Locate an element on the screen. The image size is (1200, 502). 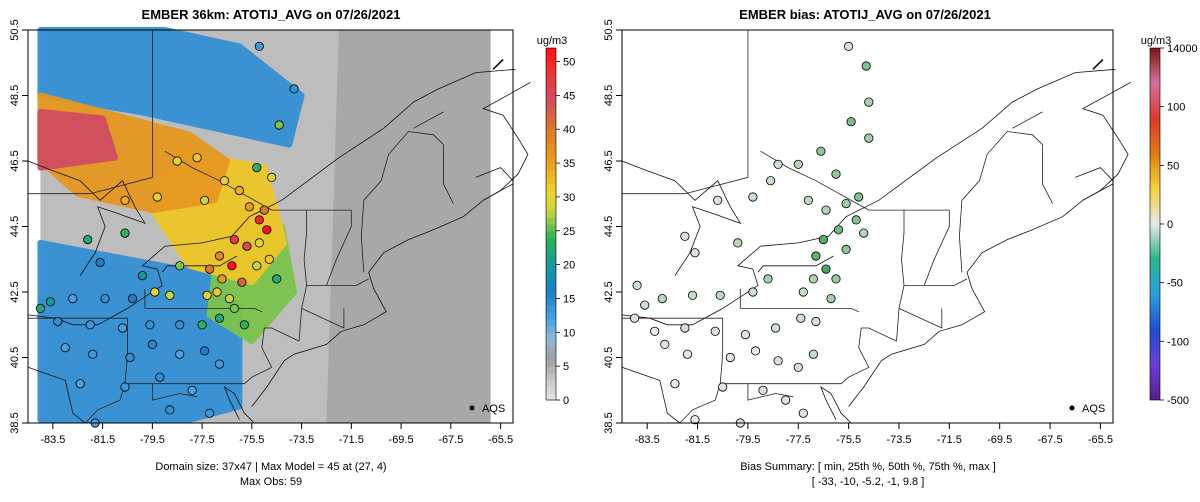
left-x-tick-label: -79.5 is located at coordinates (152, 440).